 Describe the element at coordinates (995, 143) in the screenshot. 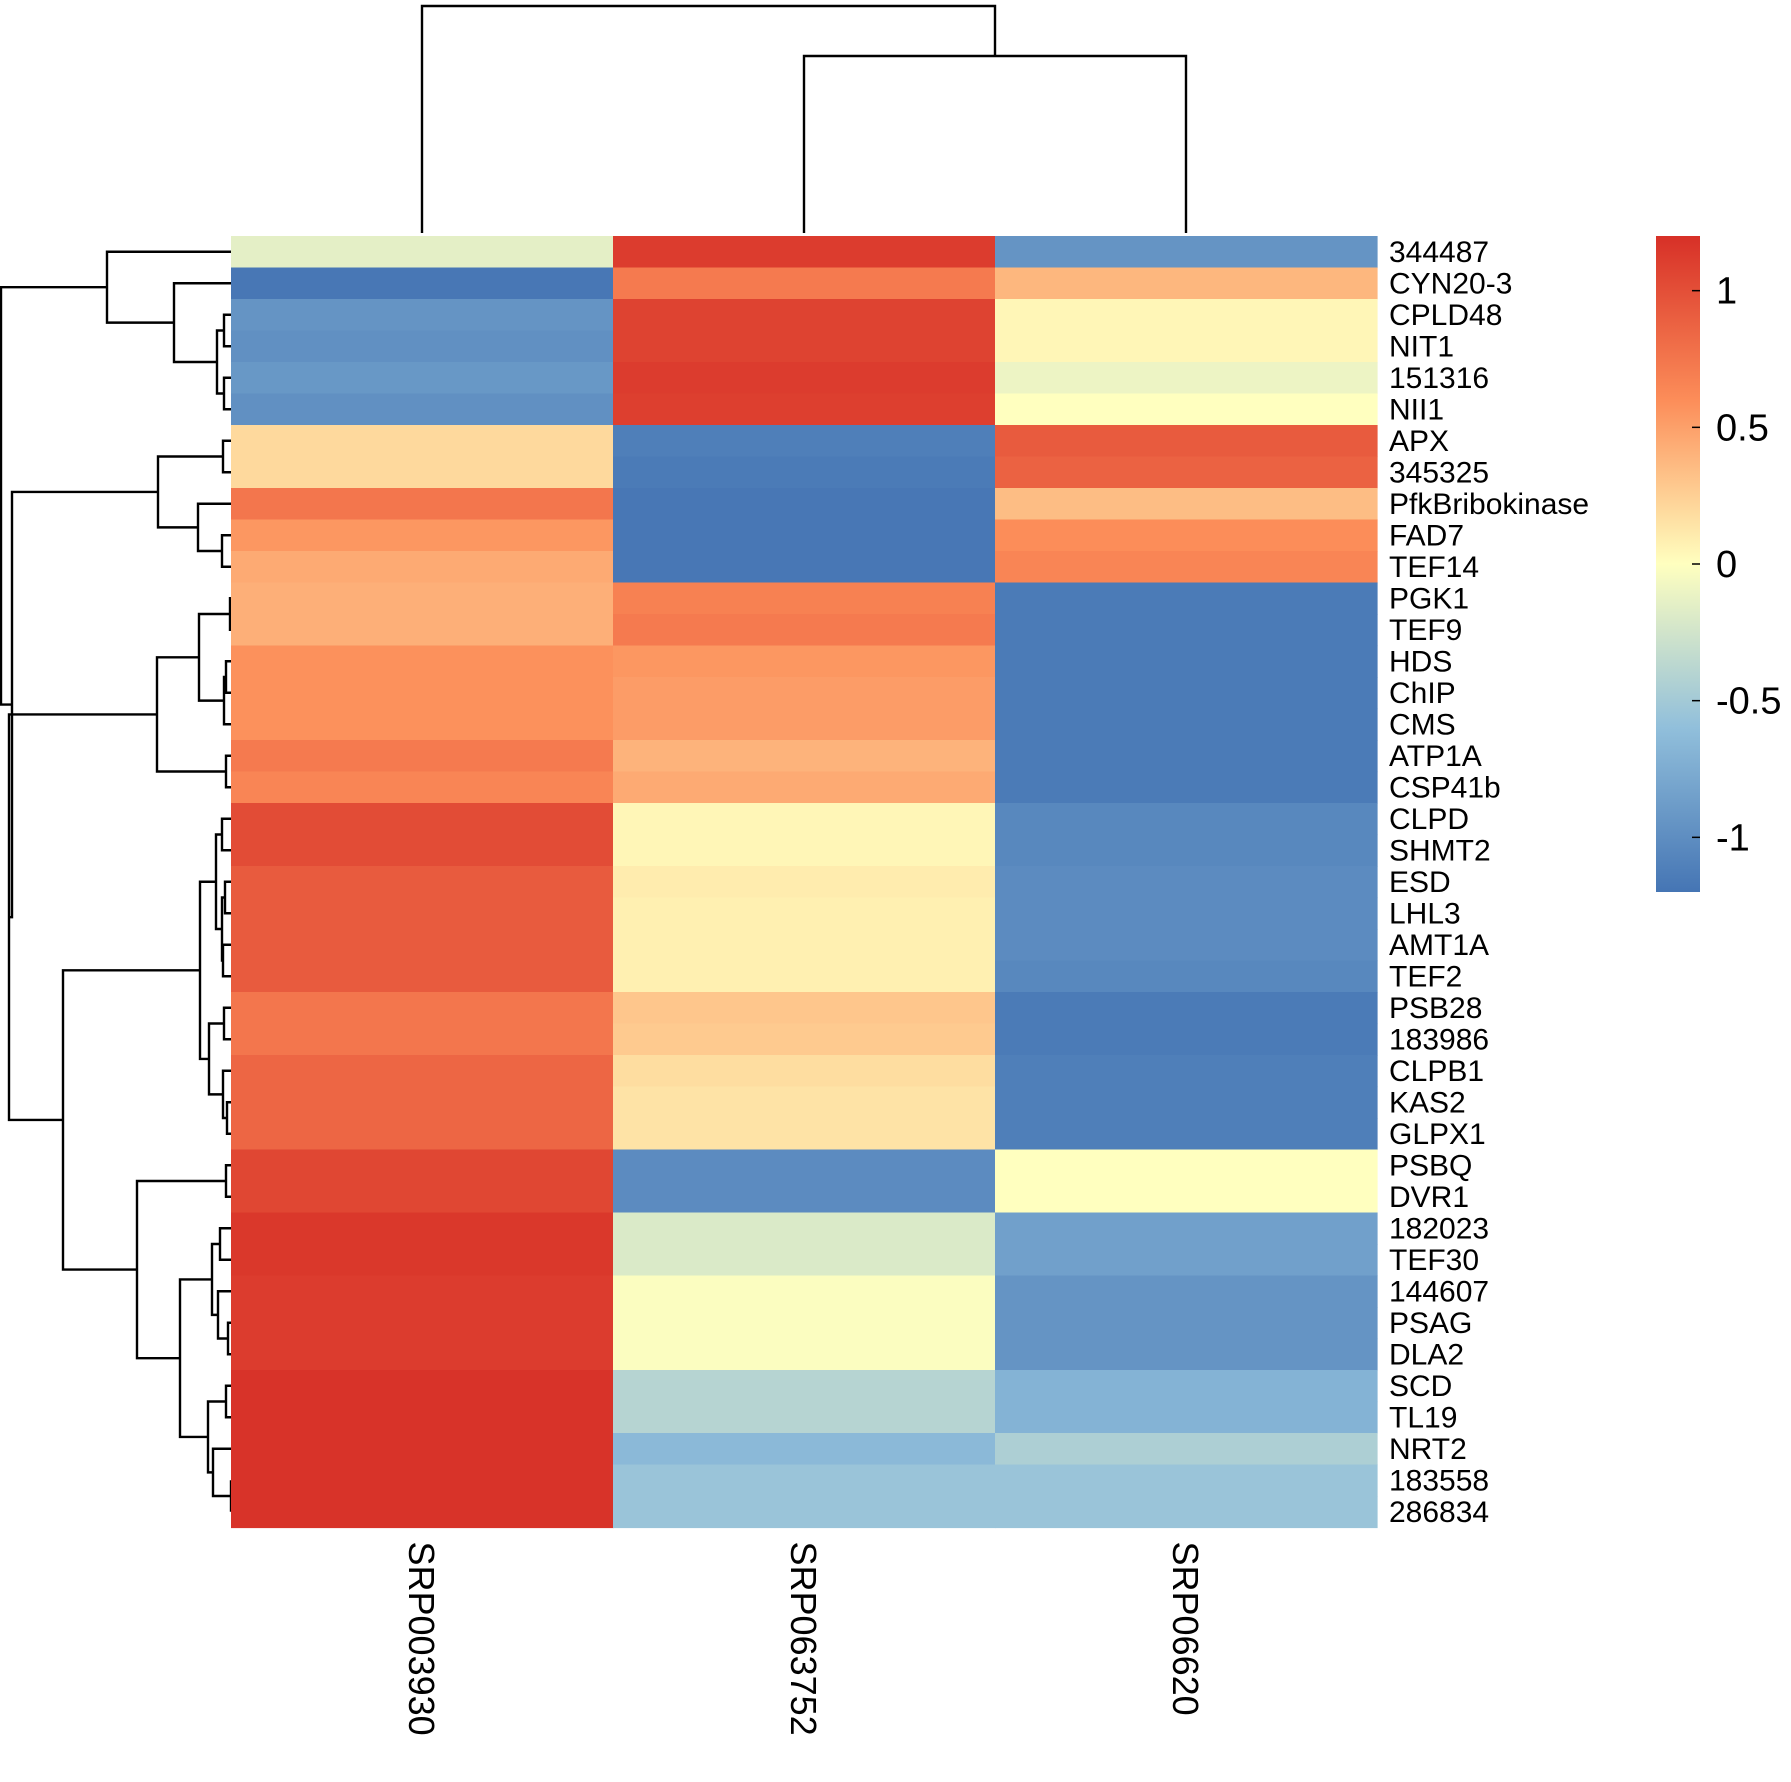

I see `column-dendrogram-branch` at that location.